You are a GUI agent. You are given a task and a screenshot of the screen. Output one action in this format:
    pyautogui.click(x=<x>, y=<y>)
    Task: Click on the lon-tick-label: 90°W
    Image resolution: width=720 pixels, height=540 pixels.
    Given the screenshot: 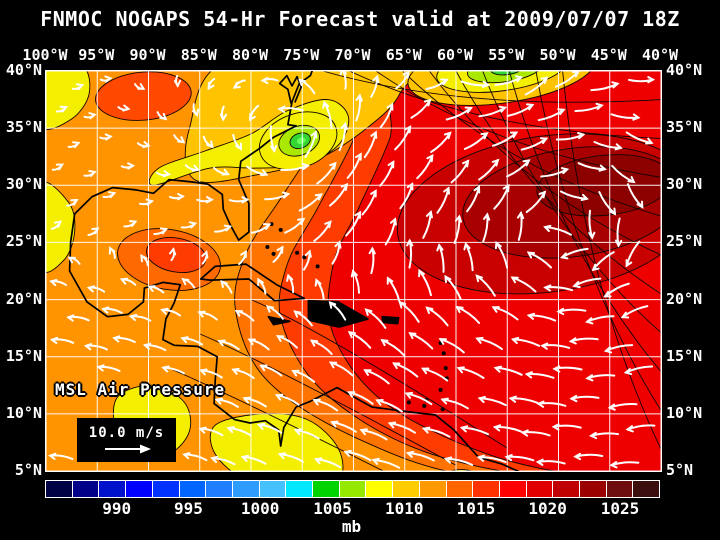 What is the action you would take?
    pyautogui.click(x=147, y=55)
    